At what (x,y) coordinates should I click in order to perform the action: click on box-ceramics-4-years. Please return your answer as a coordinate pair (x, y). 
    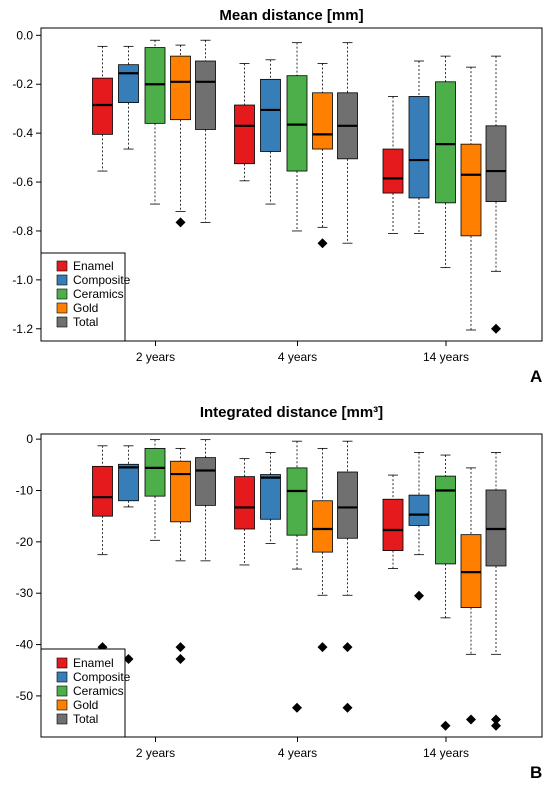
    Looking at the image, I should click on (297, 137).